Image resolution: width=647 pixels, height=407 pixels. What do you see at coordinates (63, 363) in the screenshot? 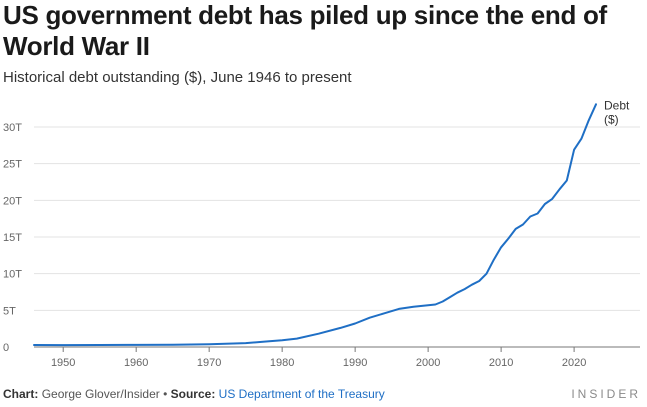
I see `x-tick-label-1950: 1950` at bounding box center [63, 363].